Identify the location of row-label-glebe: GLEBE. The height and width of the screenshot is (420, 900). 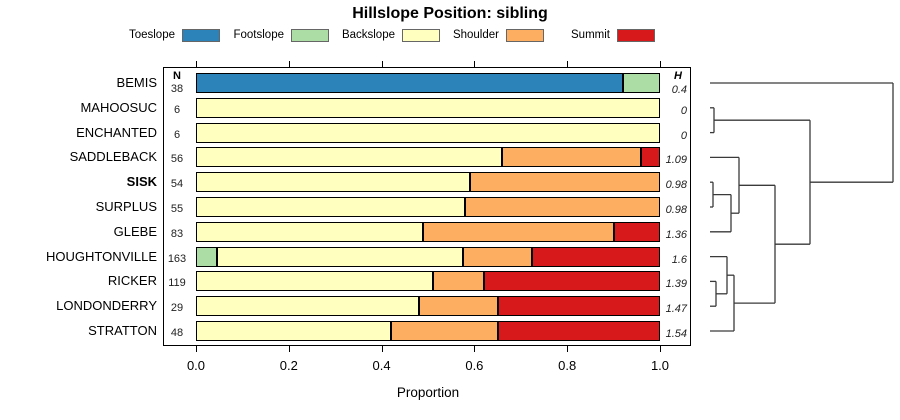
(135, 231).